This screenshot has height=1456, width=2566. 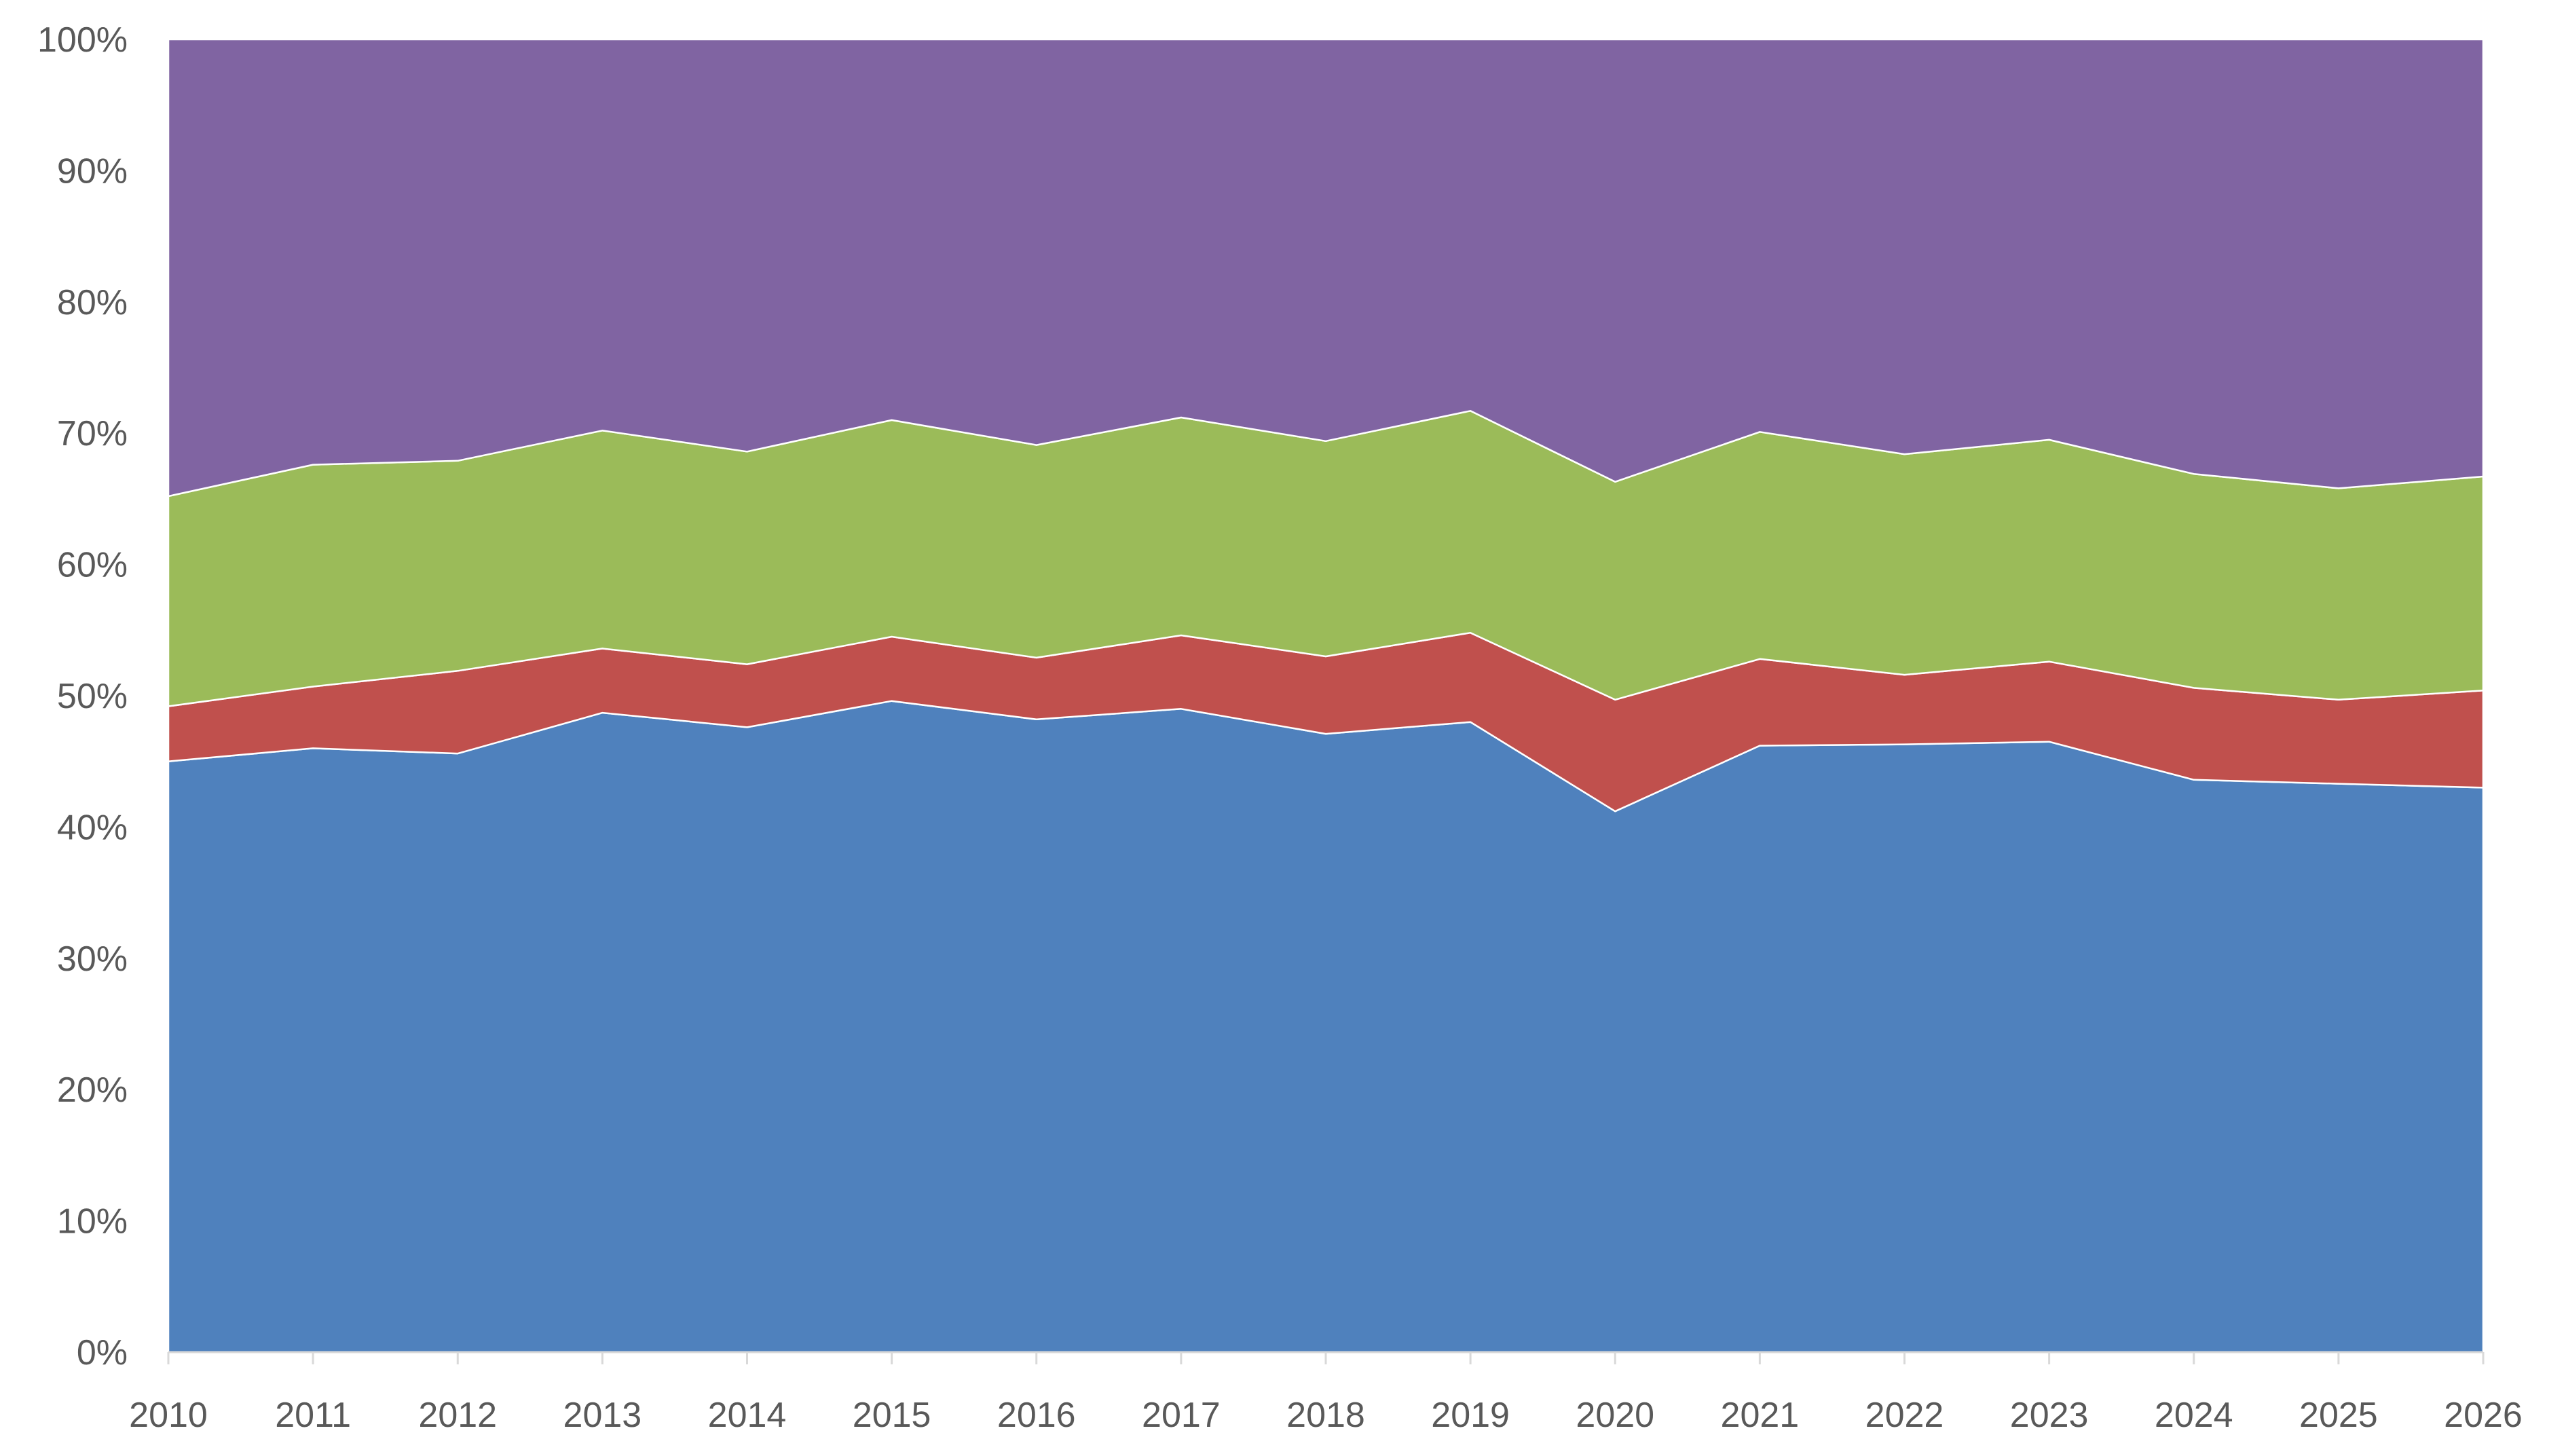 I want to click on x-tick-label: 2017, so click(x=1181, y=1416).